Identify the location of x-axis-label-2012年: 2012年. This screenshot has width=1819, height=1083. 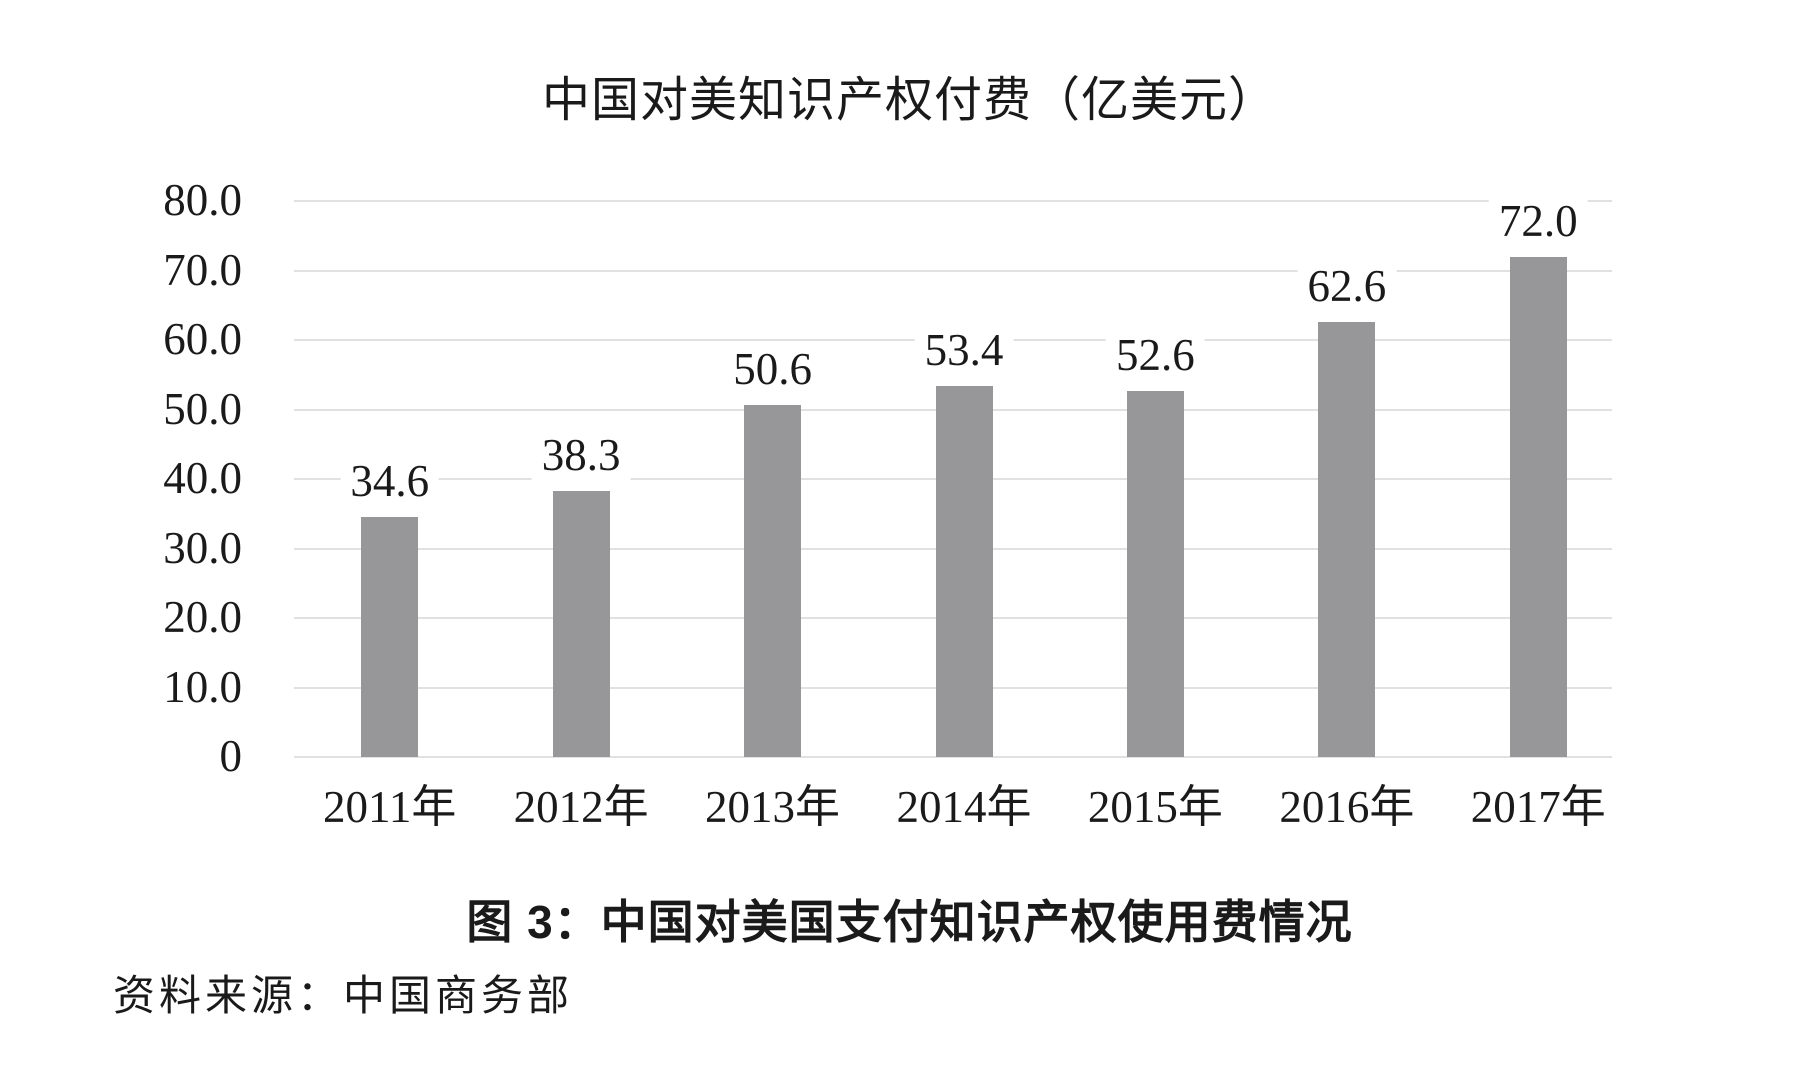
(581, 807).